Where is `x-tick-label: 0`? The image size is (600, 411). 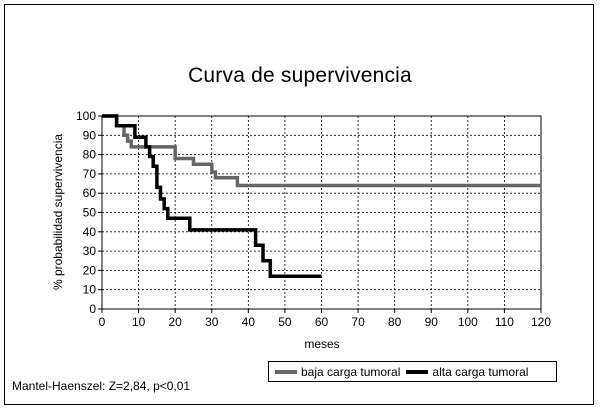
x-tick-label: 0 is located at coordinates (102, 322).